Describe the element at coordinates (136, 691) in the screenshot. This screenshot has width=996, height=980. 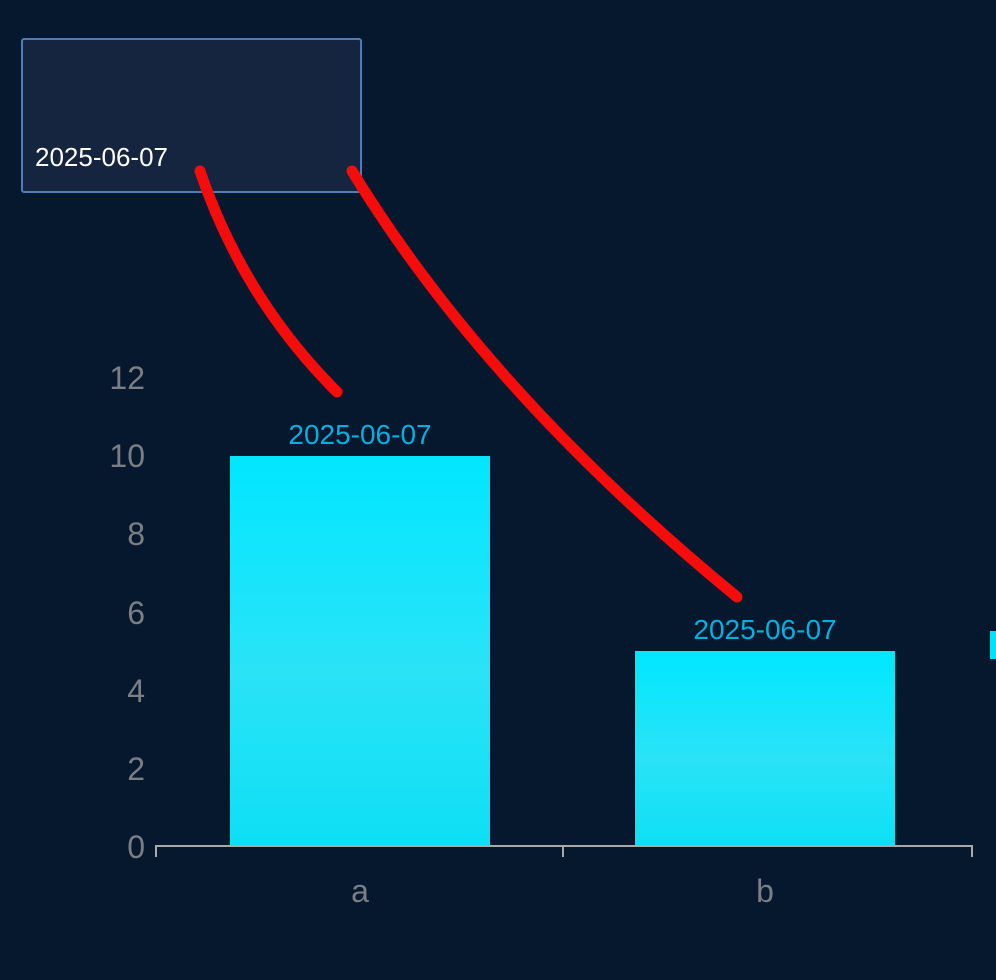
I see `y-tick-label-4: 4` at that location.